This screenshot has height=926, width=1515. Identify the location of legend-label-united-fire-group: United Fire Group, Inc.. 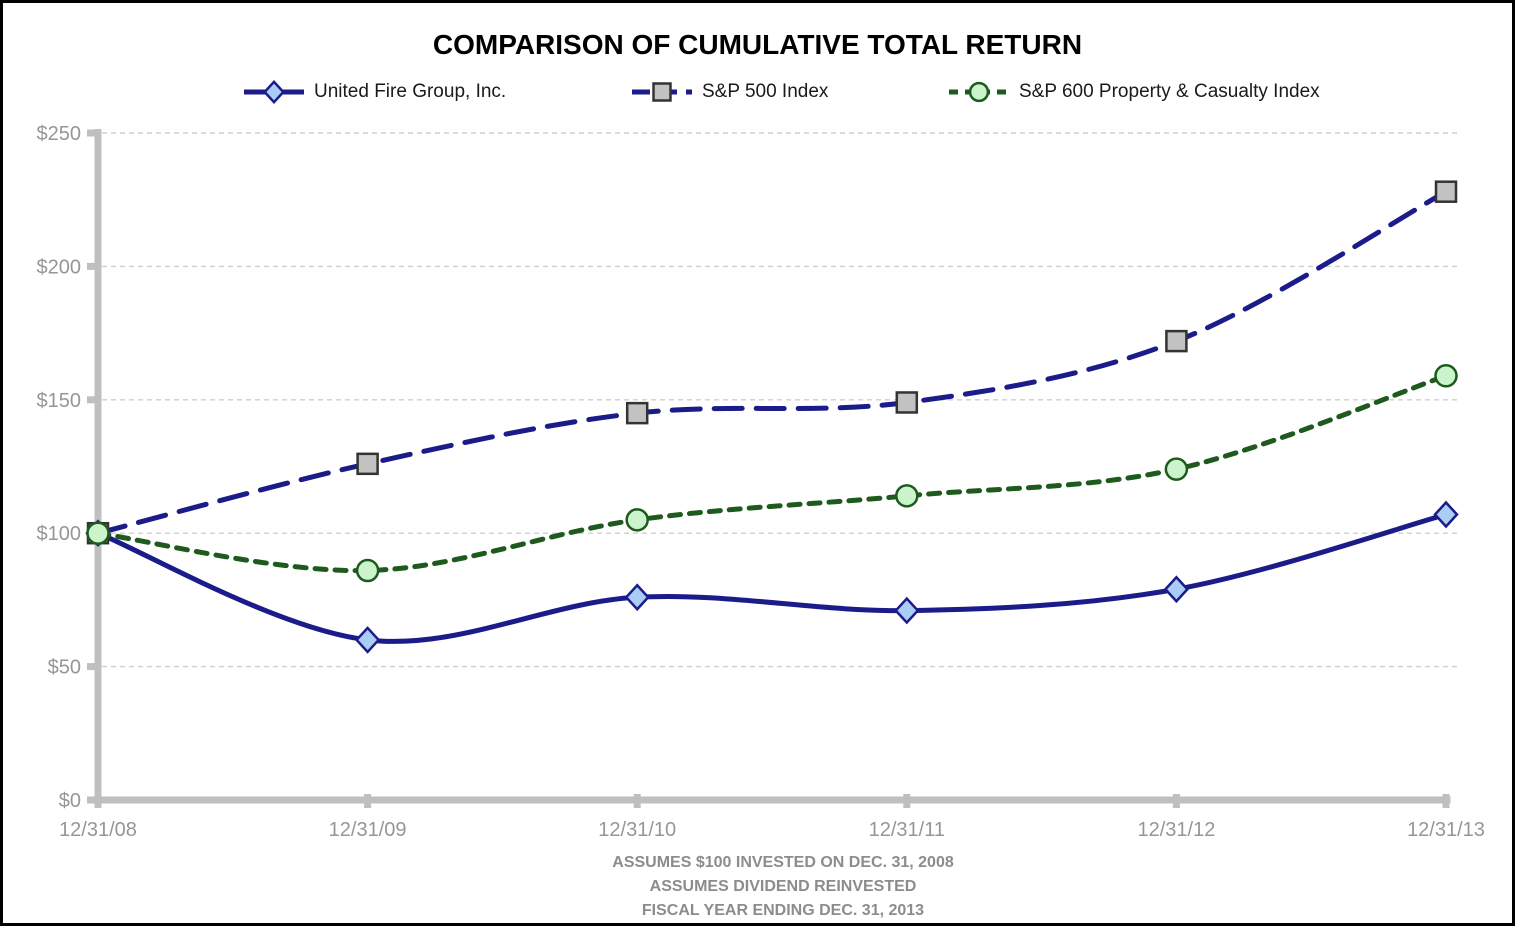
(410, 91).